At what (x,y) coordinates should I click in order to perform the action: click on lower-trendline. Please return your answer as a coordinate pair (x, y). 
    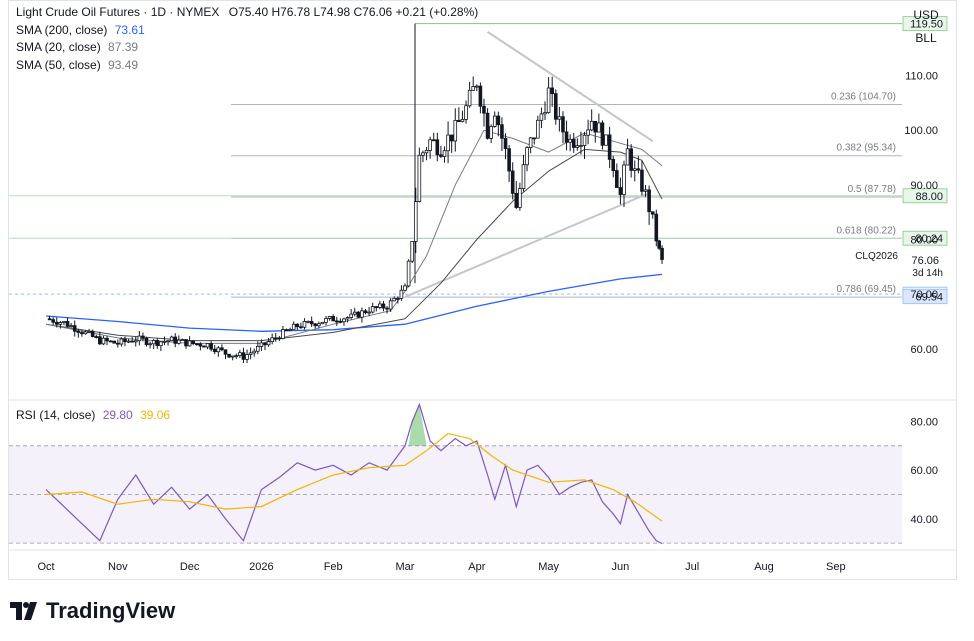
    Looking at the image, I should click on (527, 245).